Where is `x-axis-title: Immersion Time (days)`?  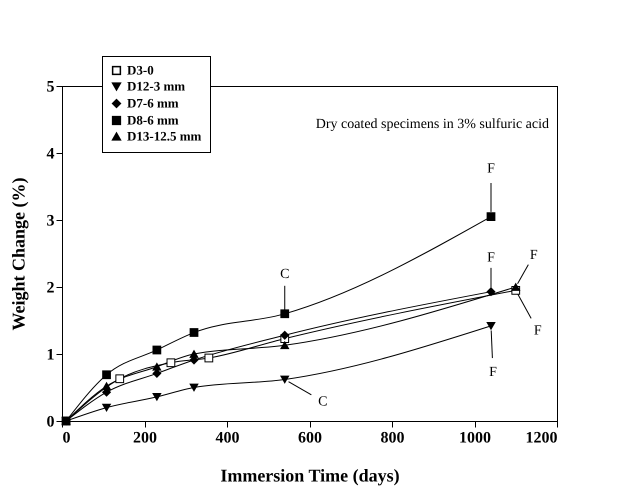 x-axis-title: Immersion Time (days) is located at coordinates (310, 476).